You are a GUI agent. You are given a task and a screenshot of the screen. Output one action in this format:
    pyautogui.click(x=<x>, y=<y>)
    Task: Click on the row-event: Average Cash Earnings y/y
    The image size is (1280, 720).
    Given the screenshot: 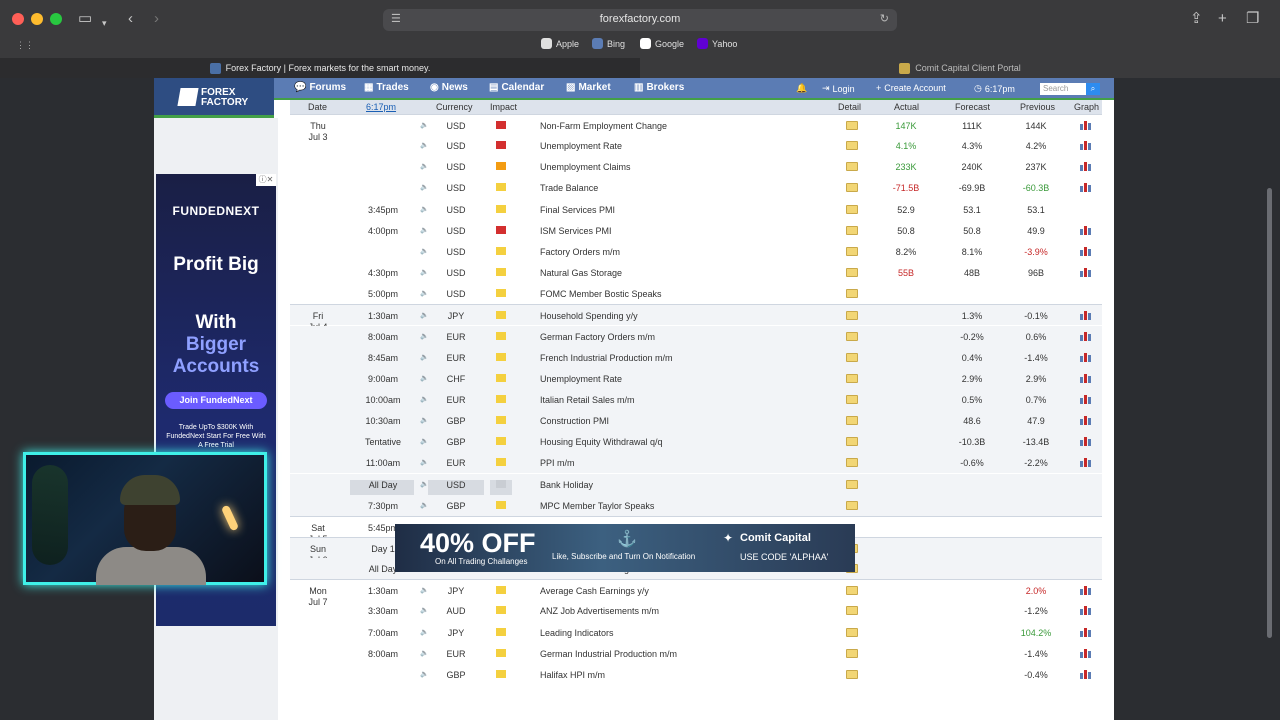 What is the action you would take?
    pyautogui.click(x=594, y=591)
    